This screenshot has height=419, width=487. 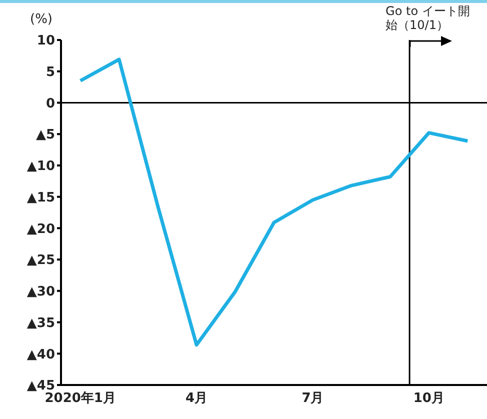 I want to click on y-tick-label: ▲30, so click(x=40, y=292).